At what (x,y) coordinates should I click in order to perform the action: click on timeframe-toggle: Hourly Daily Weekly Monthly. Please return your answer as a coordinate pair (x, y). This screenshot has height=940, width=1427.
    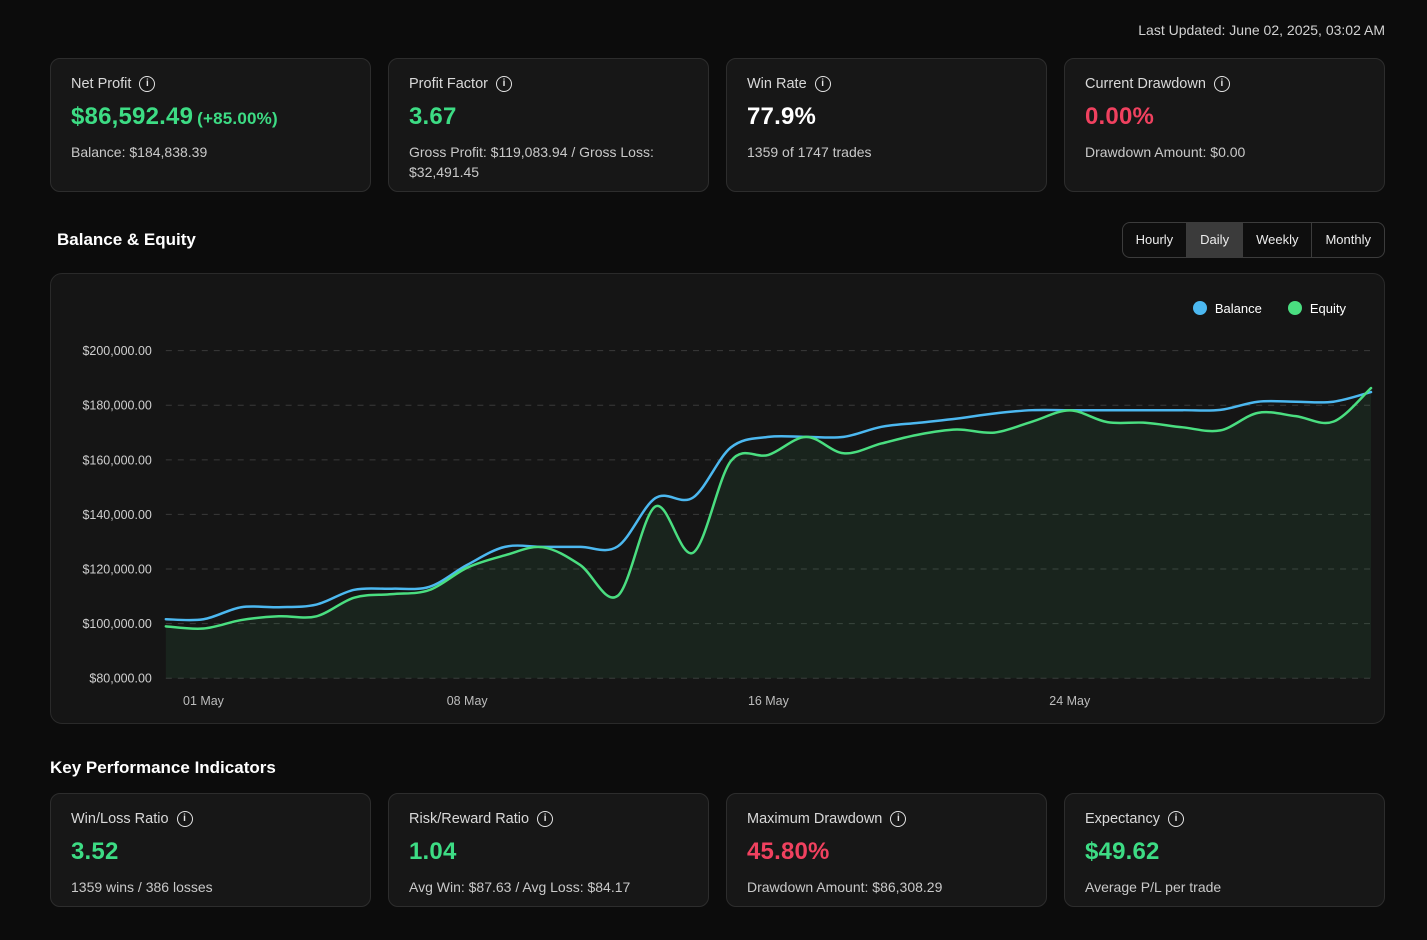
    Looking at the image, I should click on (1253, 240).